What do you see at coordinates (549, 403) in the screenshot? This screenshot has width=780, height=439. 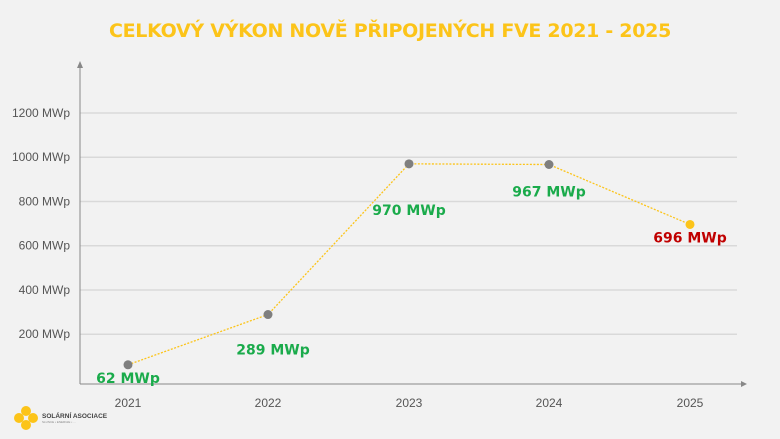 I see `x-tick-label: 2024` at bounding box center [549, 403].